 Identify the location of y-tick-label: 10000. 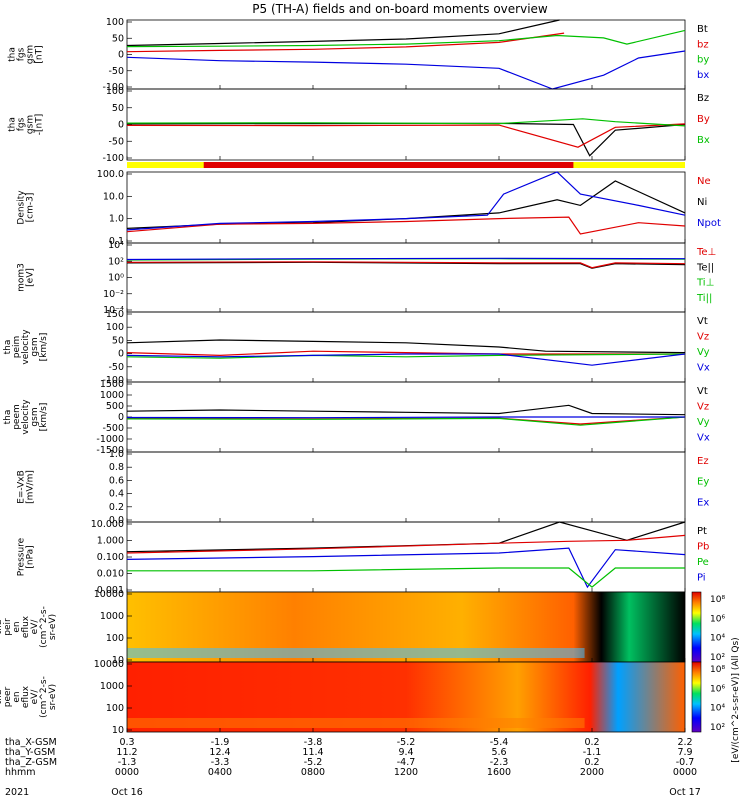
(109, 664).